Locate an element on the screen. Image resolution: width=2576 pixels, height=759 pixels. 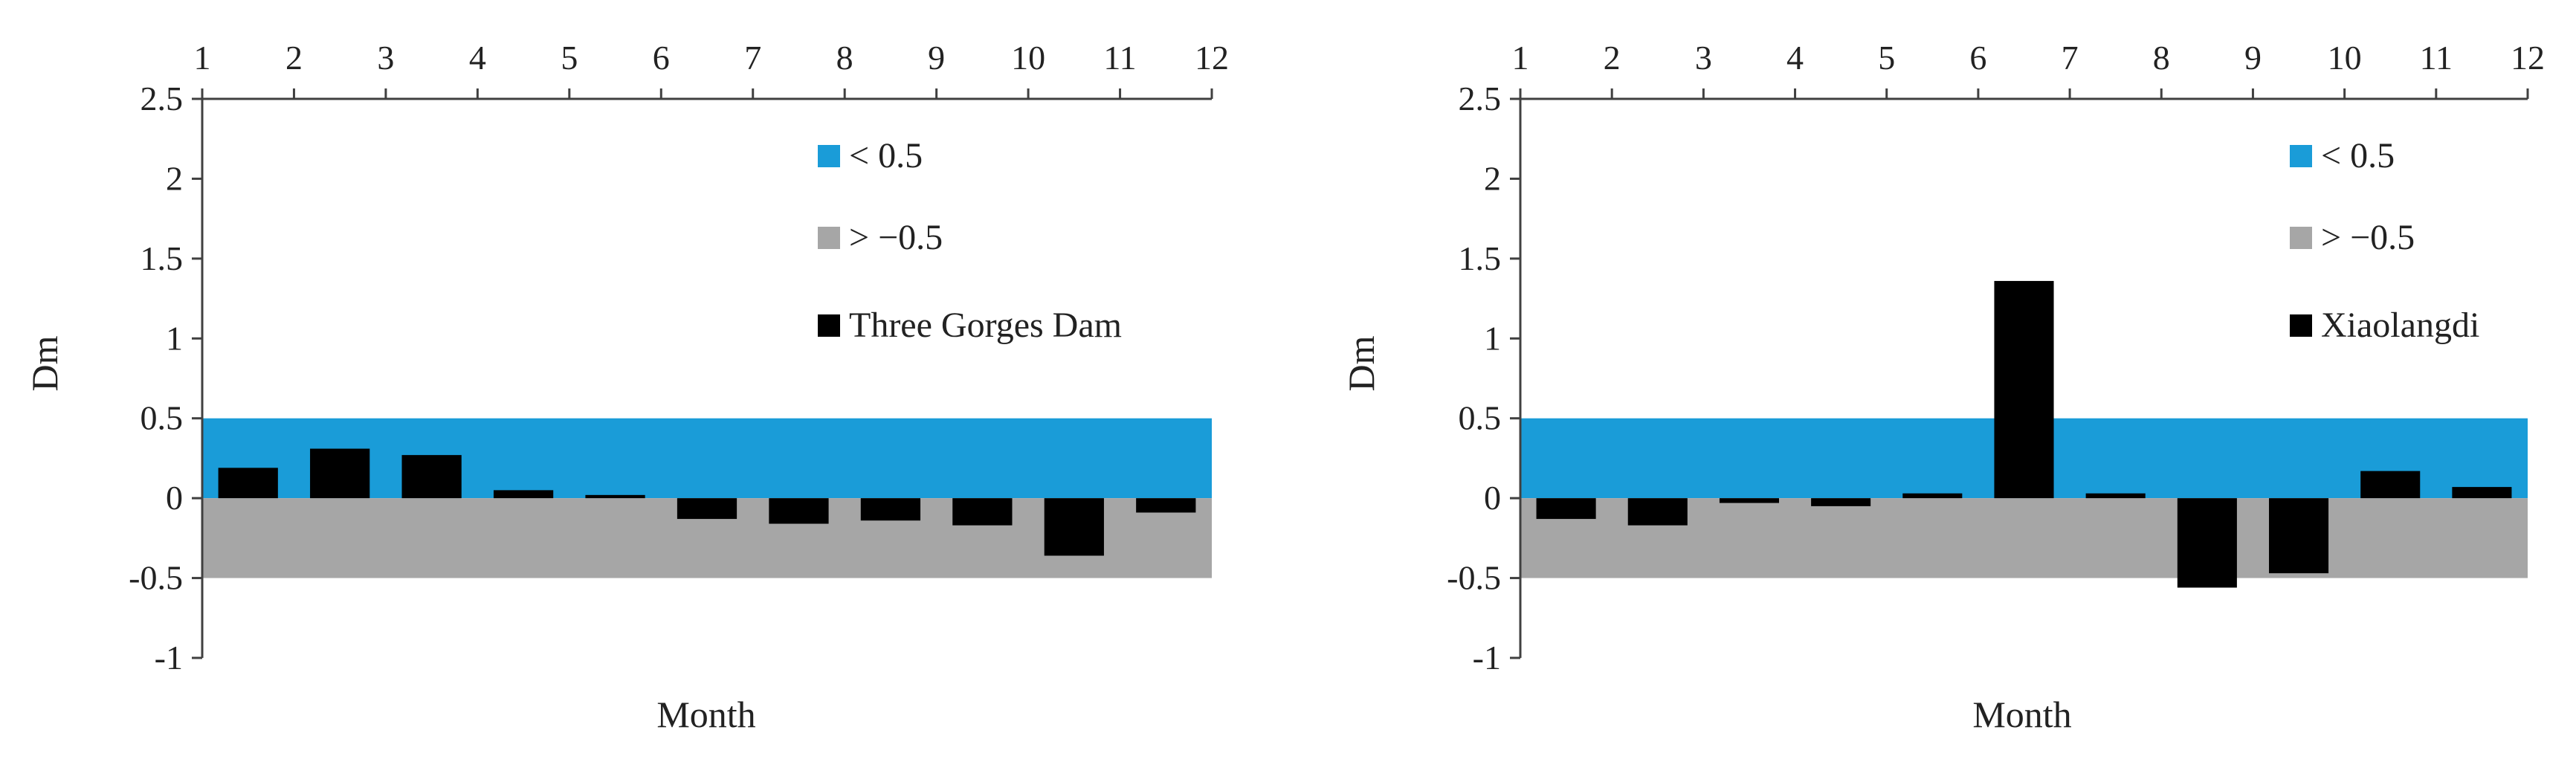
legend-entry-3: Three Gorges Dam is located at coordinates (970, 325).